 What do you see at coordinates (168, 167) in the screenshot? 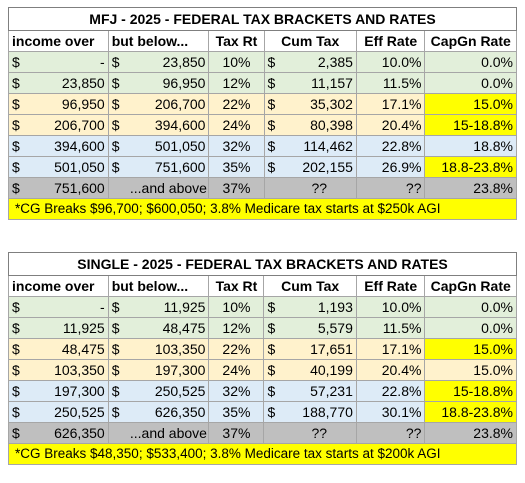
I see `income-below-cell: 751,600` at bounding box center [168, 167].